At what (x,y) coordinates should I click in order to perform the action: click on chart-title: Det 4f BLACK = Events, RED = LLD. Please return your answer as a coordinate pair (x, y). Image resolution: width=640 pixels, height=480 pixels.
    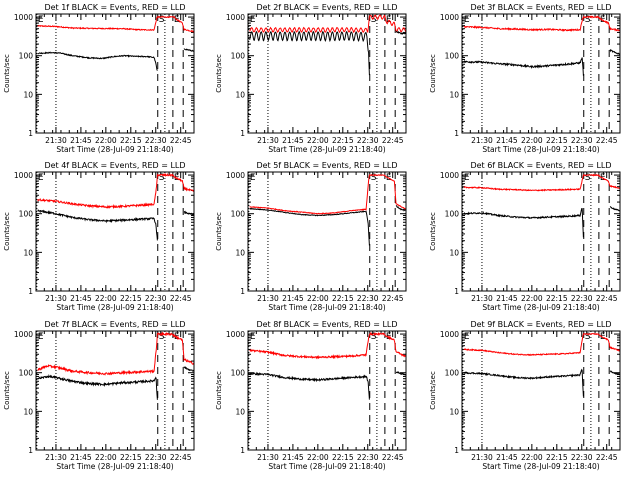
    Looking at the image, I should click on (114, 165).